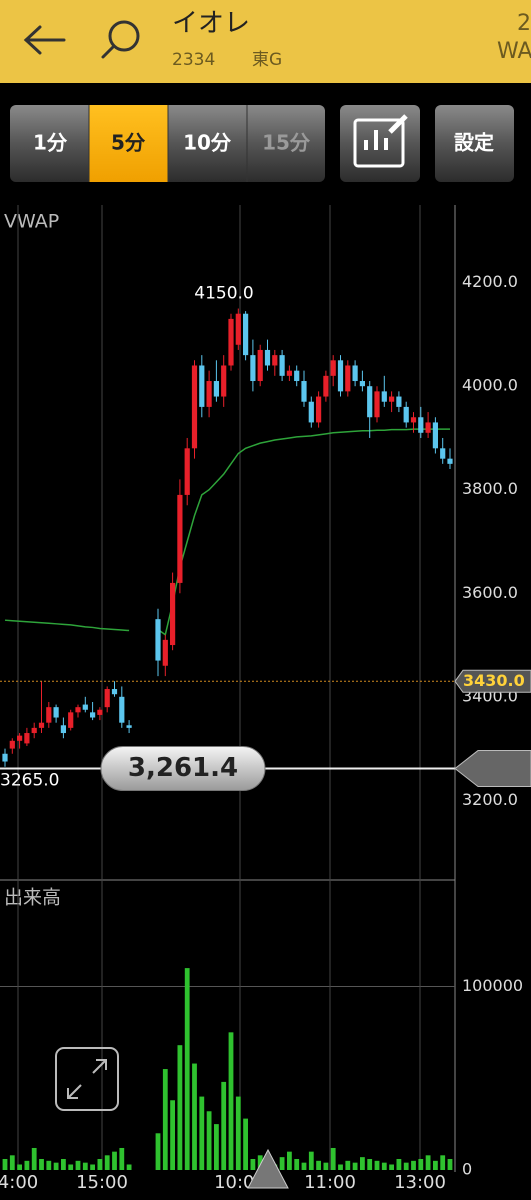 This screenshot has height=1200, width=531. I want to click on chart-type-button, so click(380, 143).